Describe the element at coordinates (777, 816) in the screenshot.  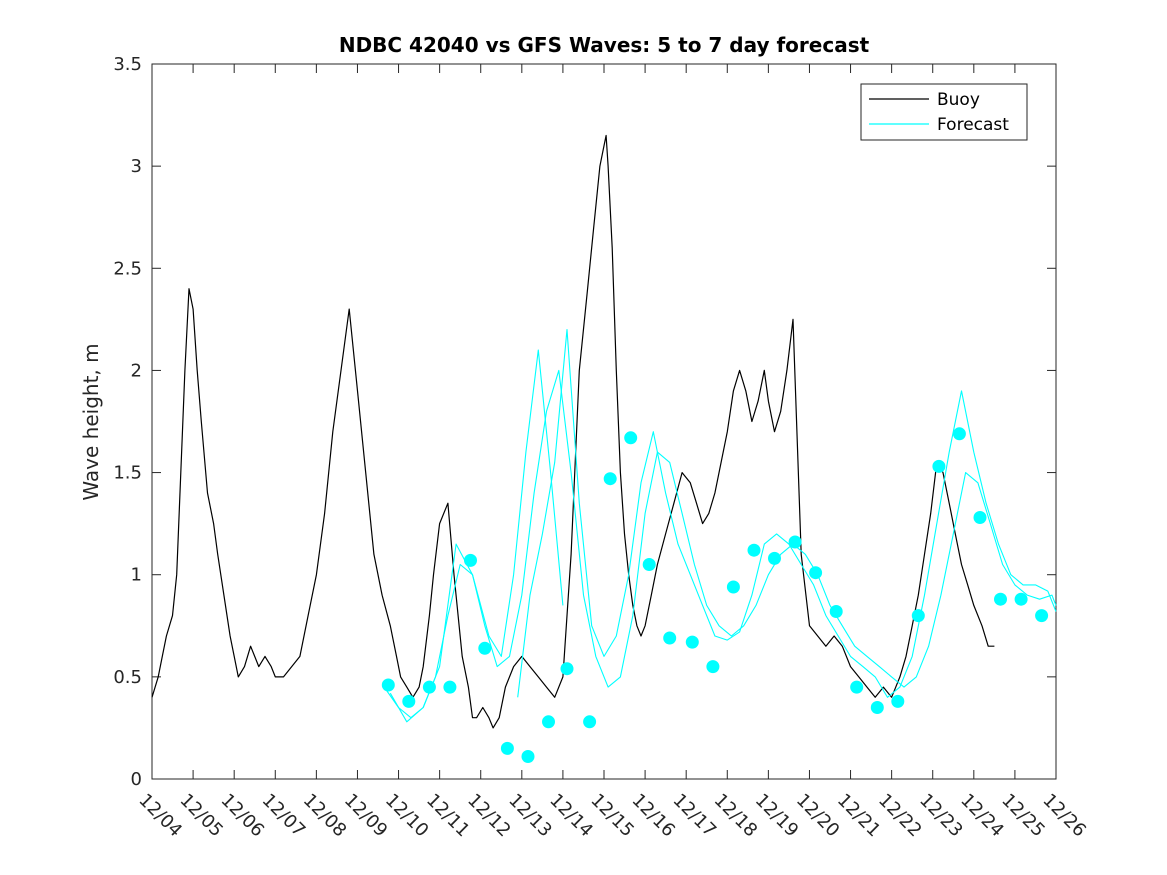
I see `x-tick-label: 12/19` at that location.